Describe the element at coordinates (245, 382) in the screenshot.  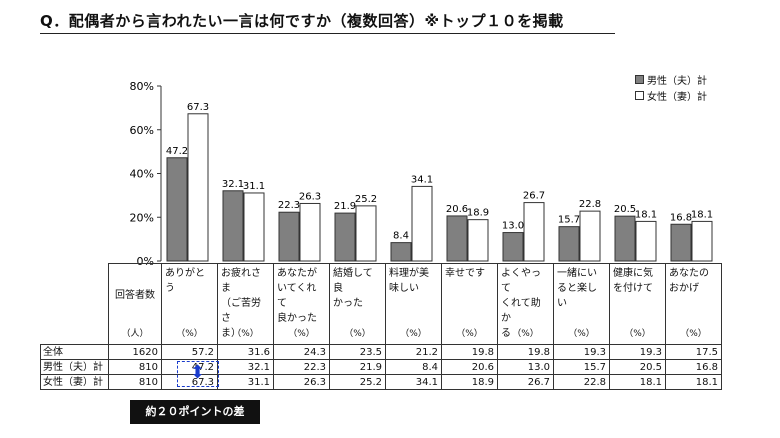
I see `percent-cell: 31.1` at that location.